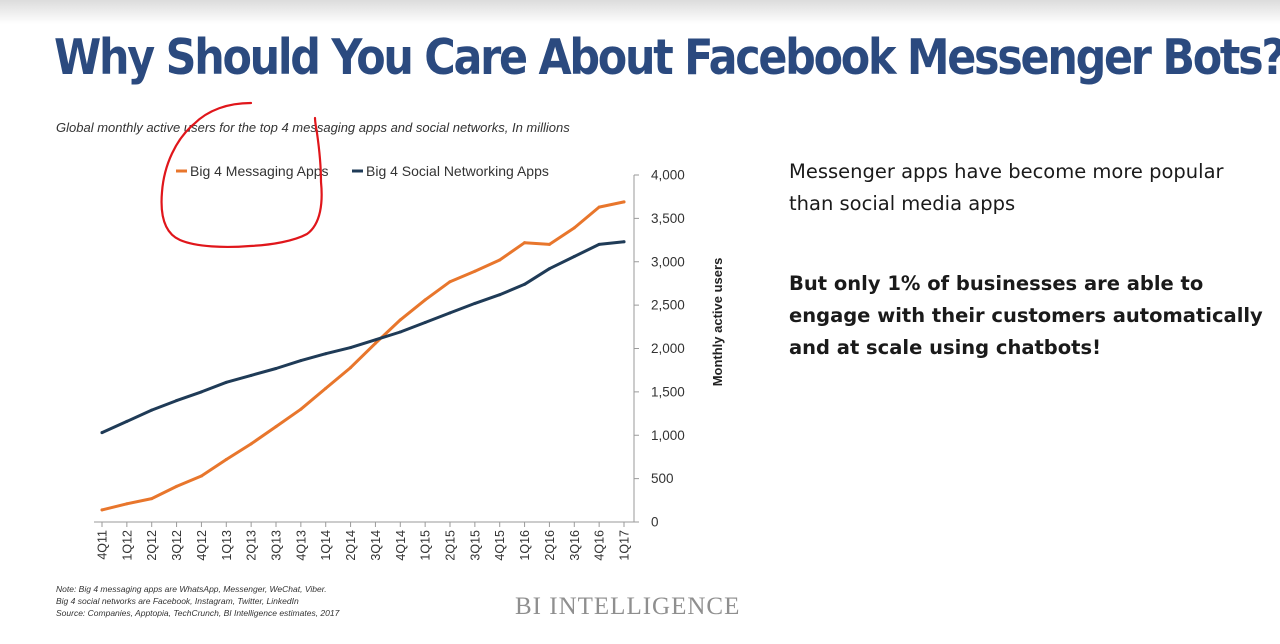 The width and height of the screenshot is (1280, 644). Describe the element at coordinates (668, 305) in the screenshot. I see `y-tick-label: 2,500` at that location.